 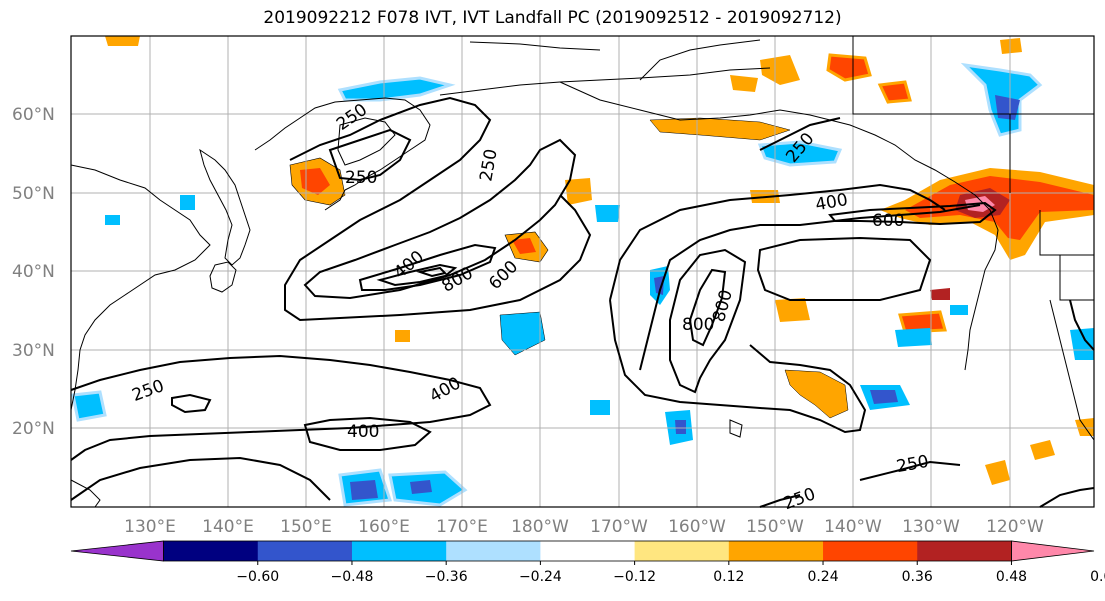 I want to click on lat-label: 20°N, so click(x=33, y=429).